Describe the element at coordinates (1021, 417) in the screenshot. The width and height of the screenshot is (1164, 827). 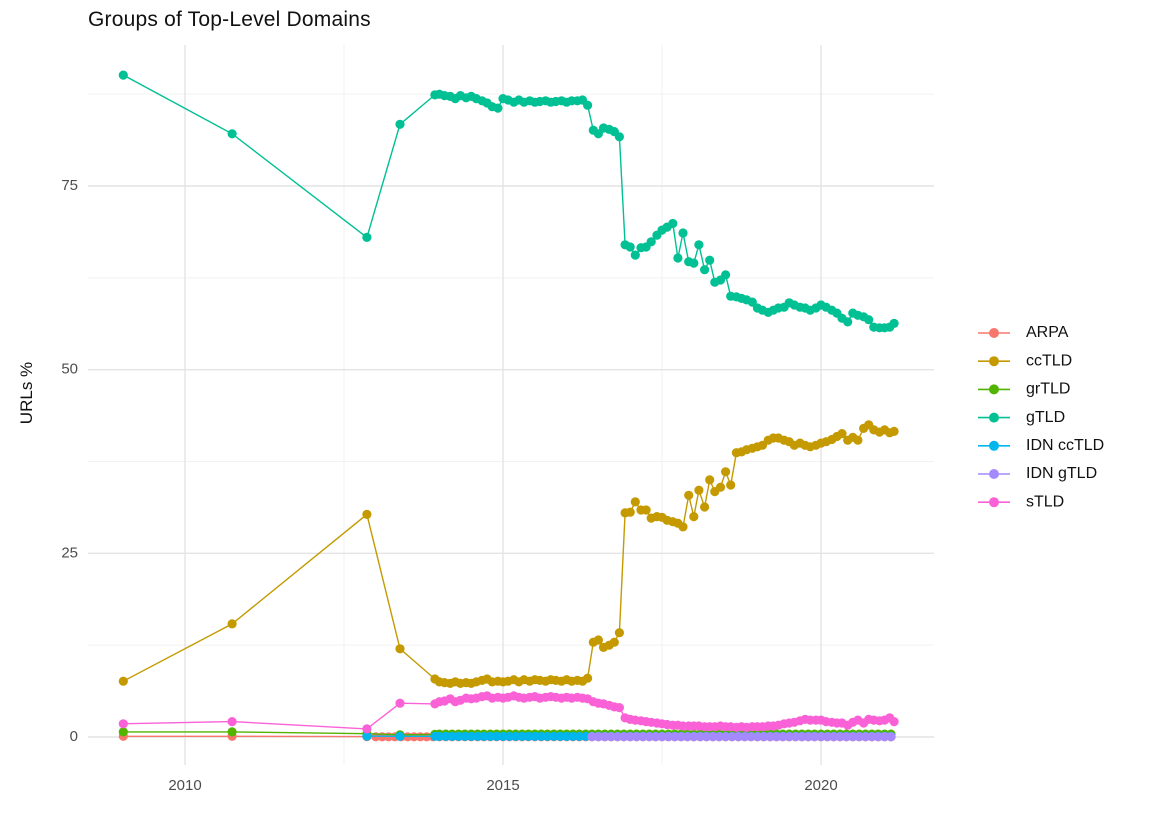
I see `legend-item-gTLD: gTLD` at that location.